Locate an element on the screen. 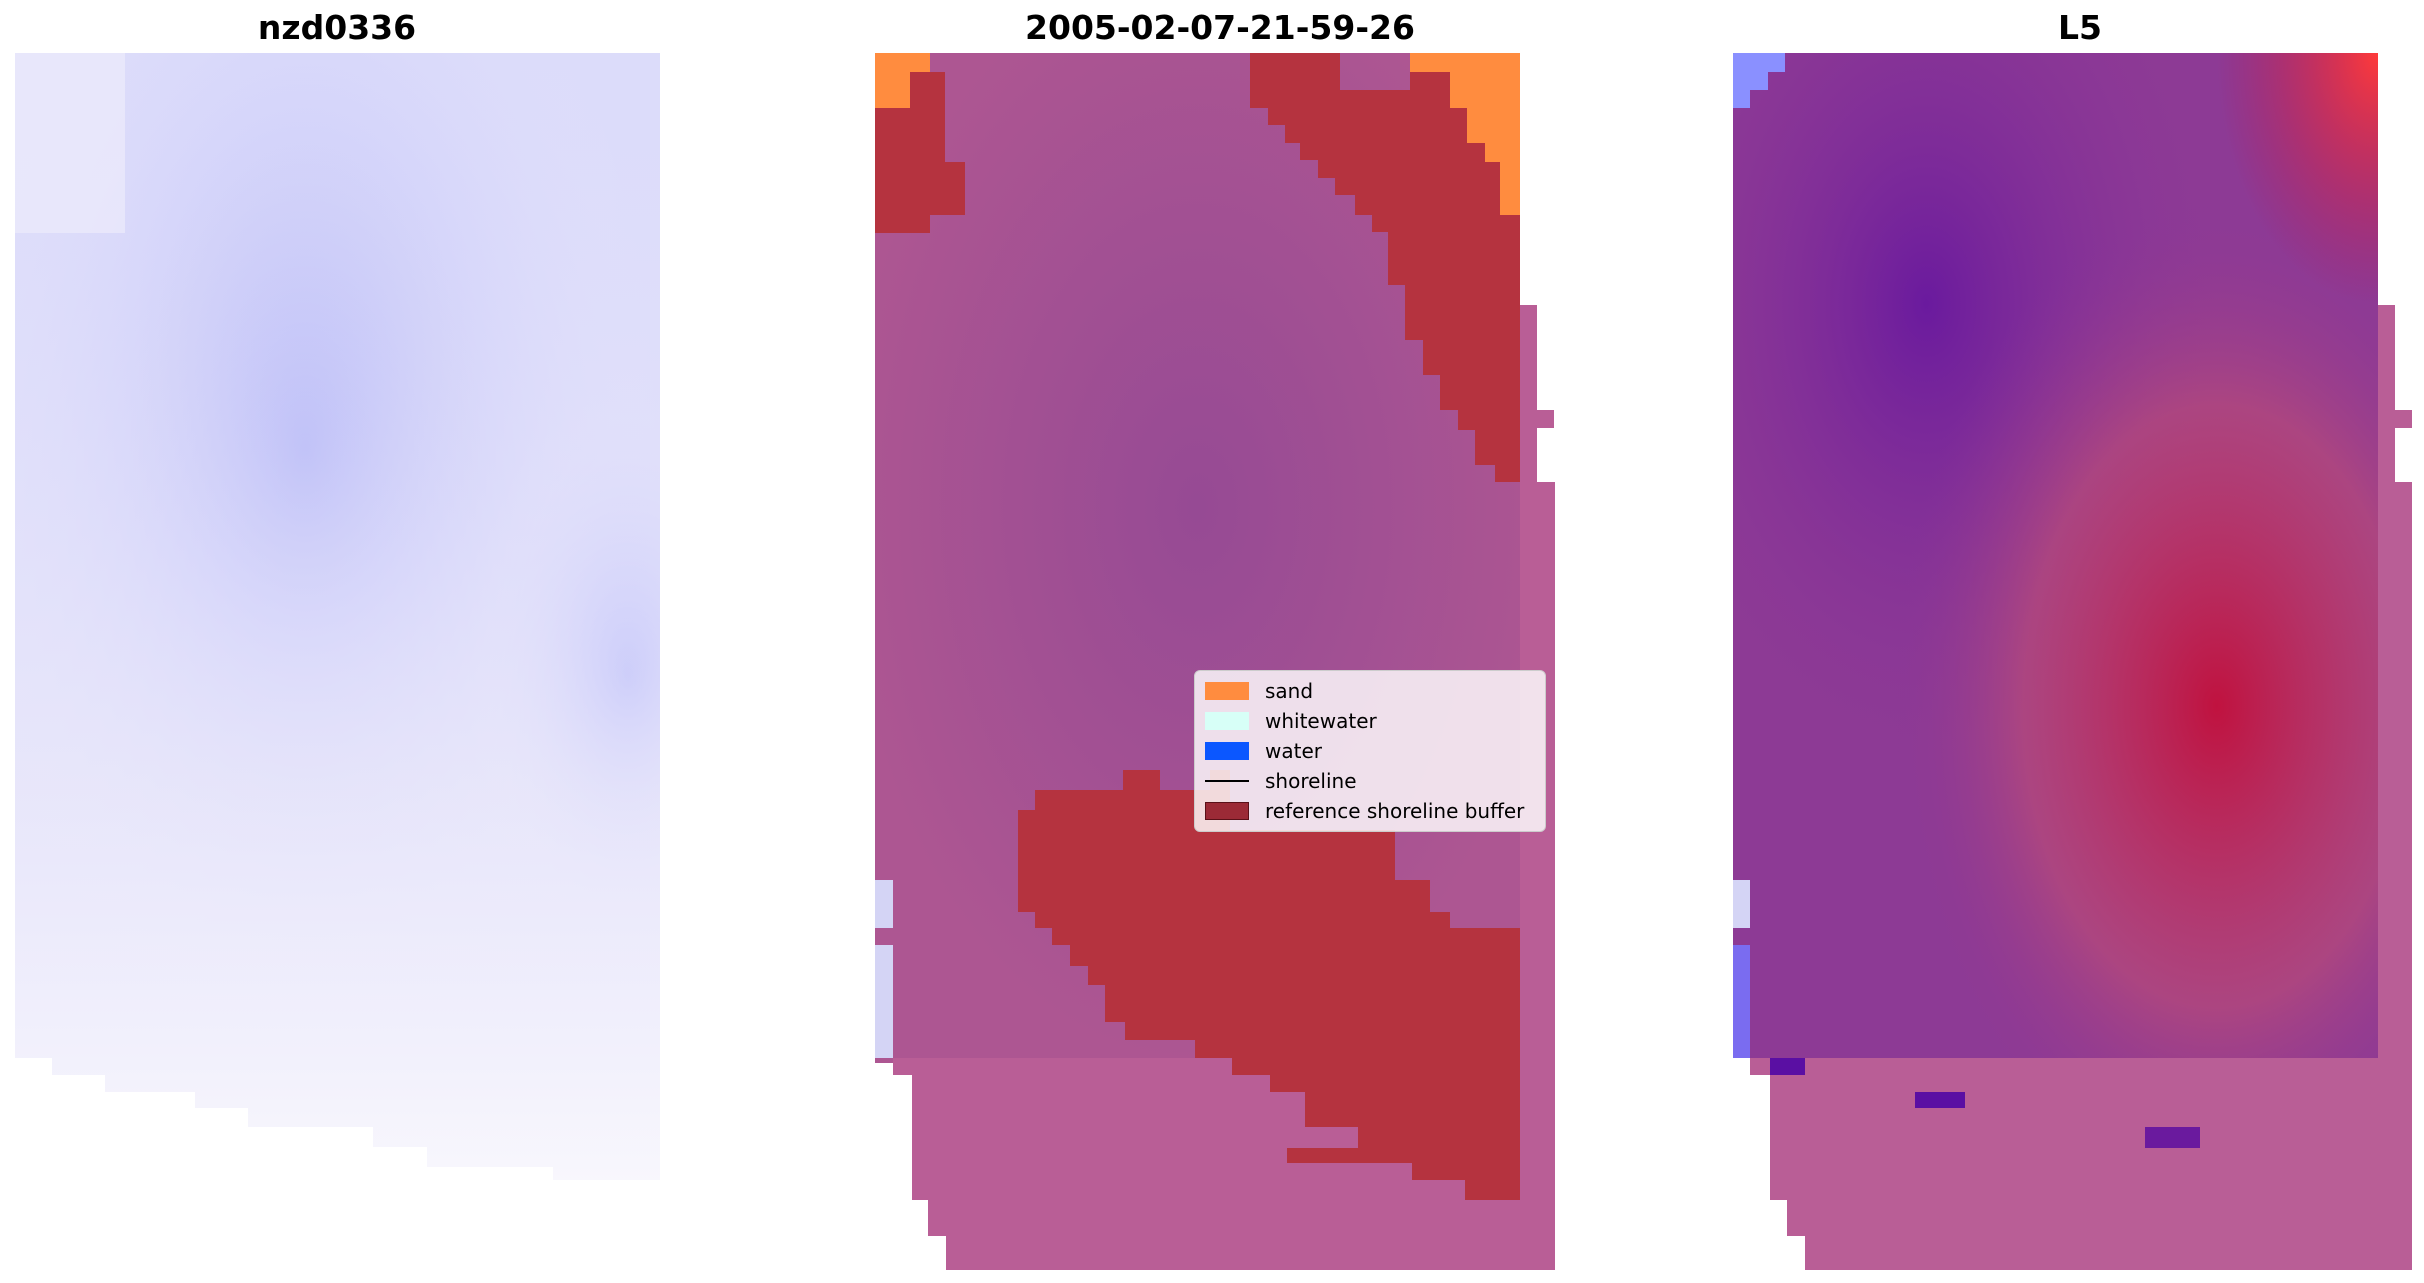 Image resolution: width=2424 pixels, height=1283 pixels. legend-swatch-reference-shoreline-buffer is located at coordinates (1227, 811).